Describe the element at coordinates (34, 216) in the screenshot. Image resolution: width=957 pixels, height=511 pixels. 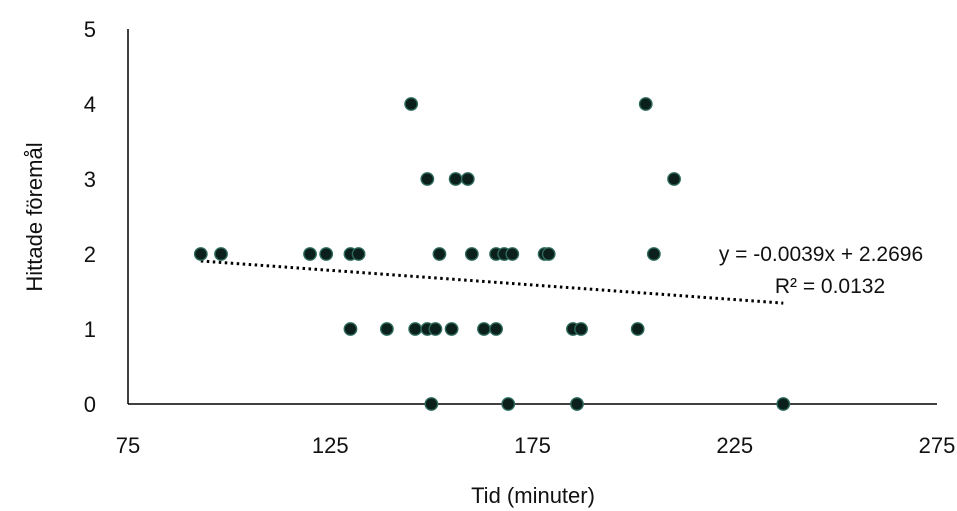
I see `y-axis-title: Hittade föremål` at that location.